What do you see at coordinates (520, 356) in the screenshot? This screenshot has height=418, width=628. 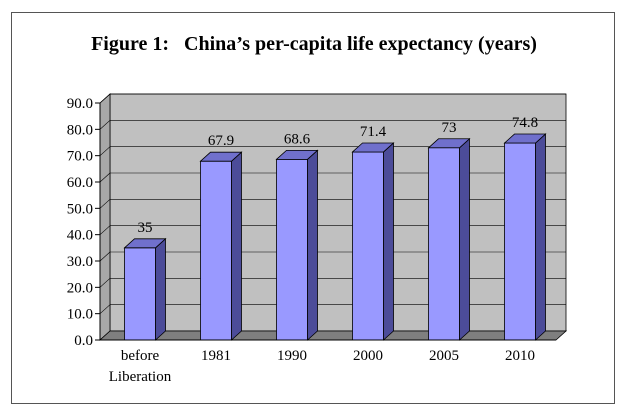 I see `x-tick-label: 2010` at bounding box center [520, 356].